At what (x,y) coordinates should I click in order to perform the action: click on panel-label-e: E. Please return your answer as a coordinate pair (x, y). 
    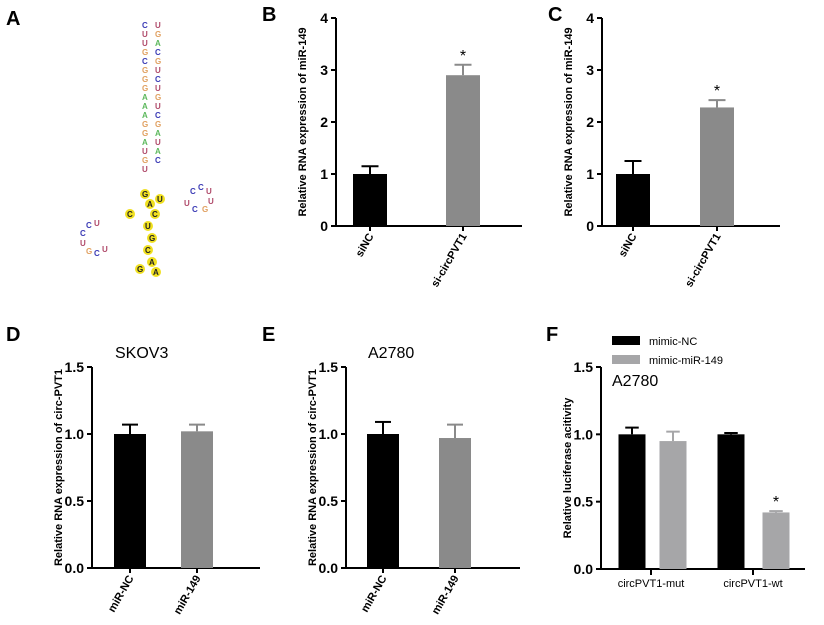
    Looking at the image, I should click on (269, 335).